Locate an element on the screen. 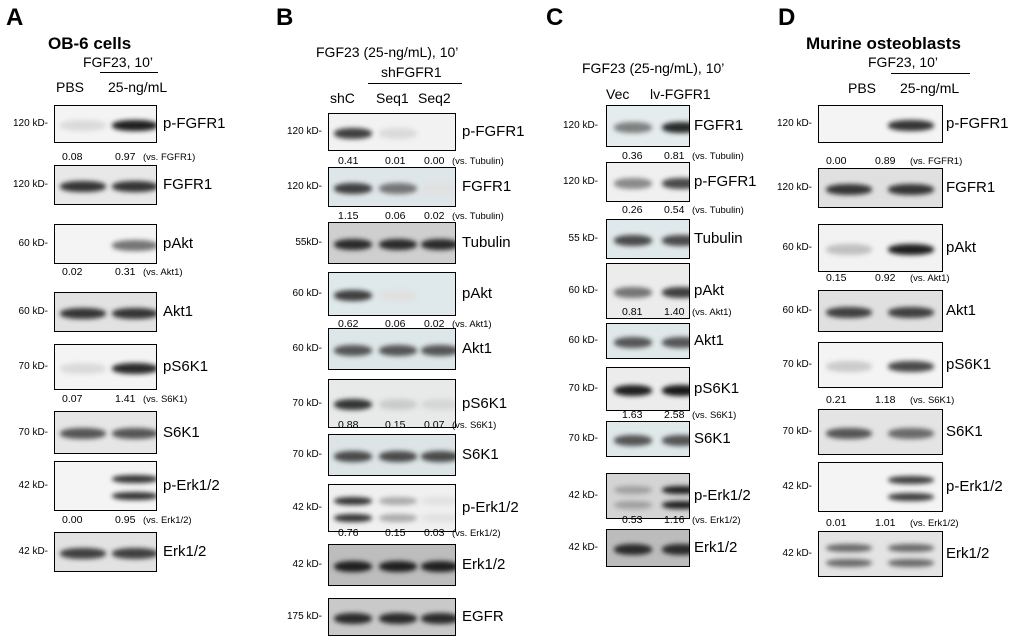 This screenshot has width=1020, height=644. panel-title: OB-6 cells is located at coordinates (90, 43).